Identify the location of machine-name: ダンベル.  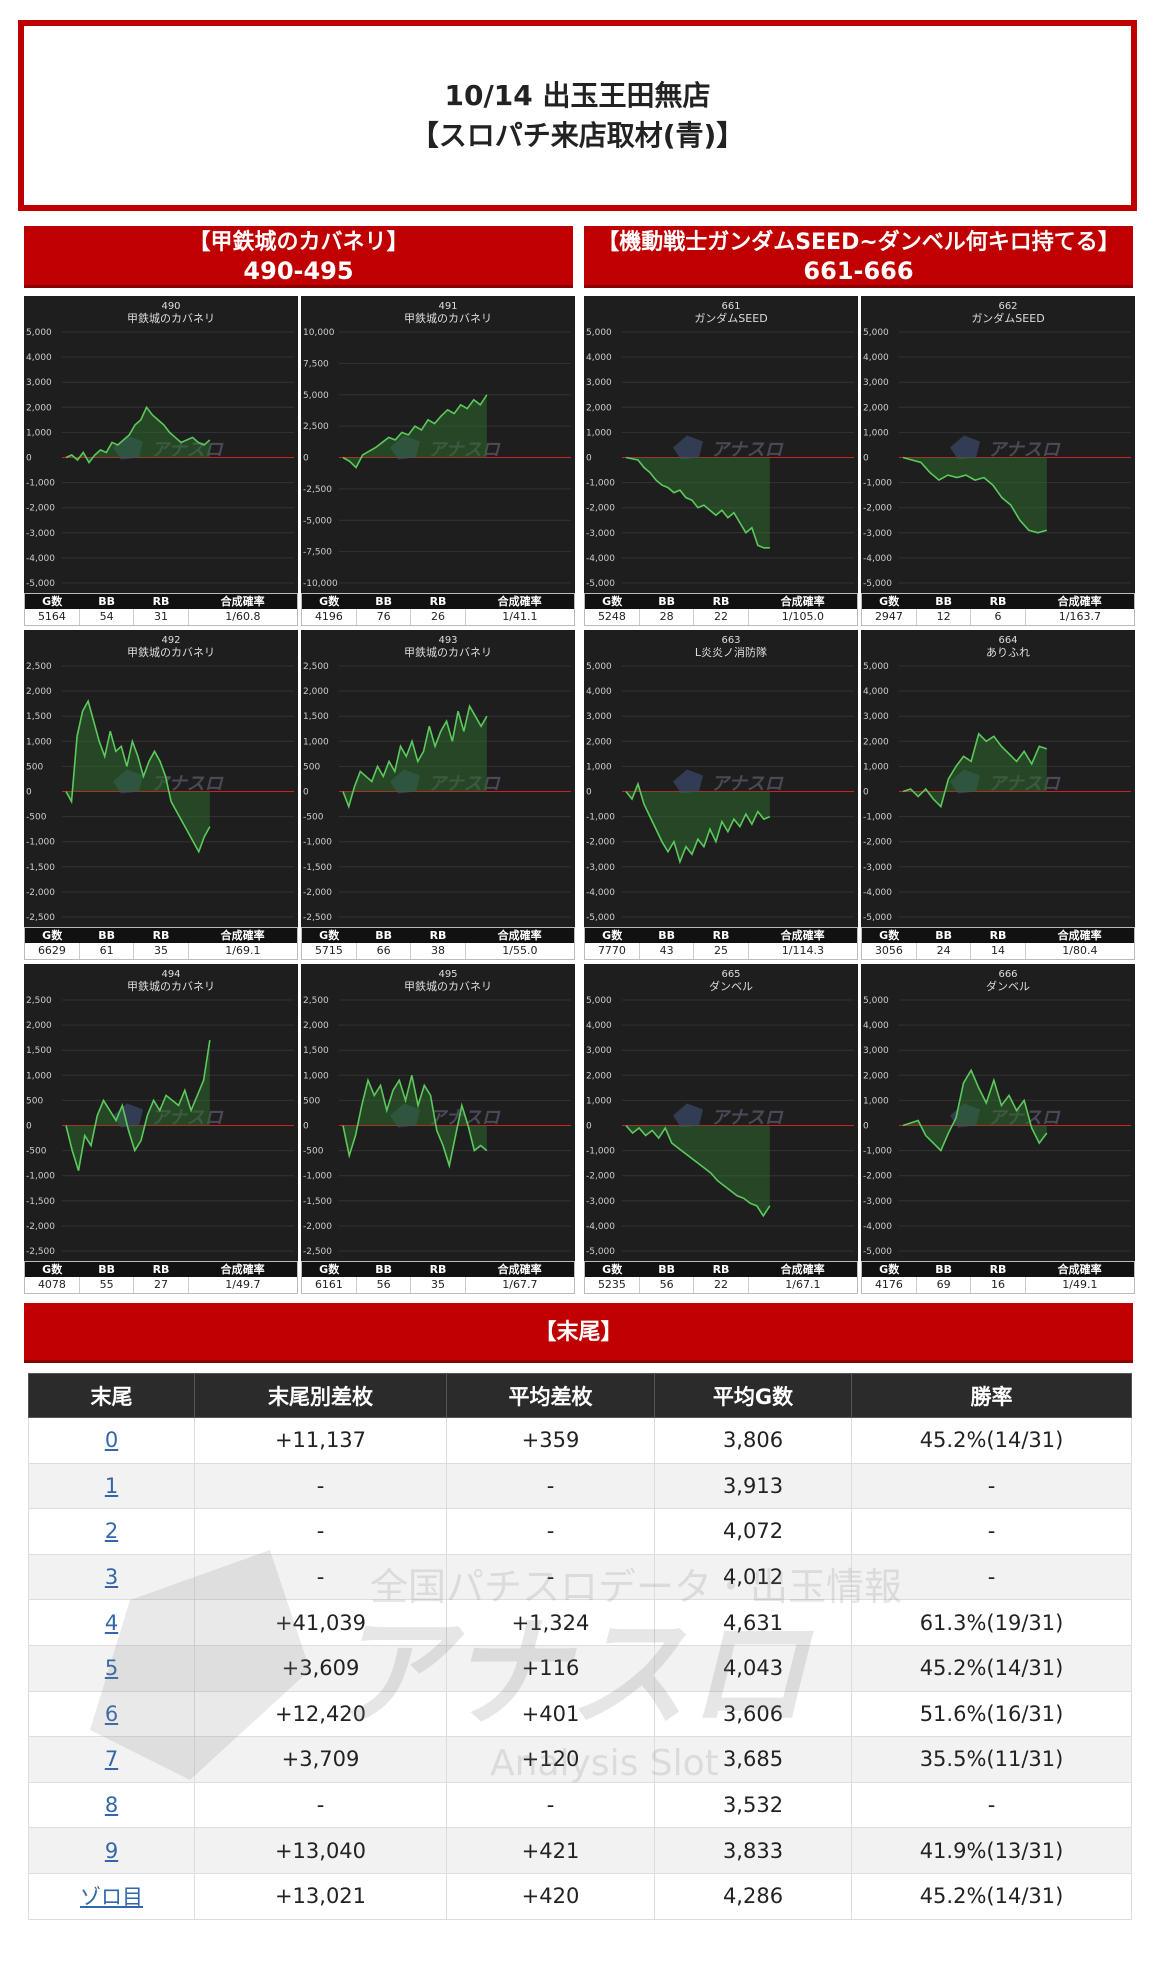
(1008, 986).